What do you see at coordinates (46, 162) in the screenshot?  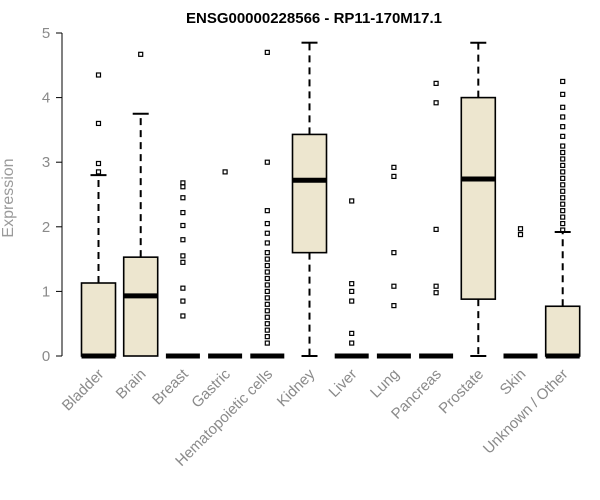 I see `y-tick-label: 3` at bounding box center [46, 162].